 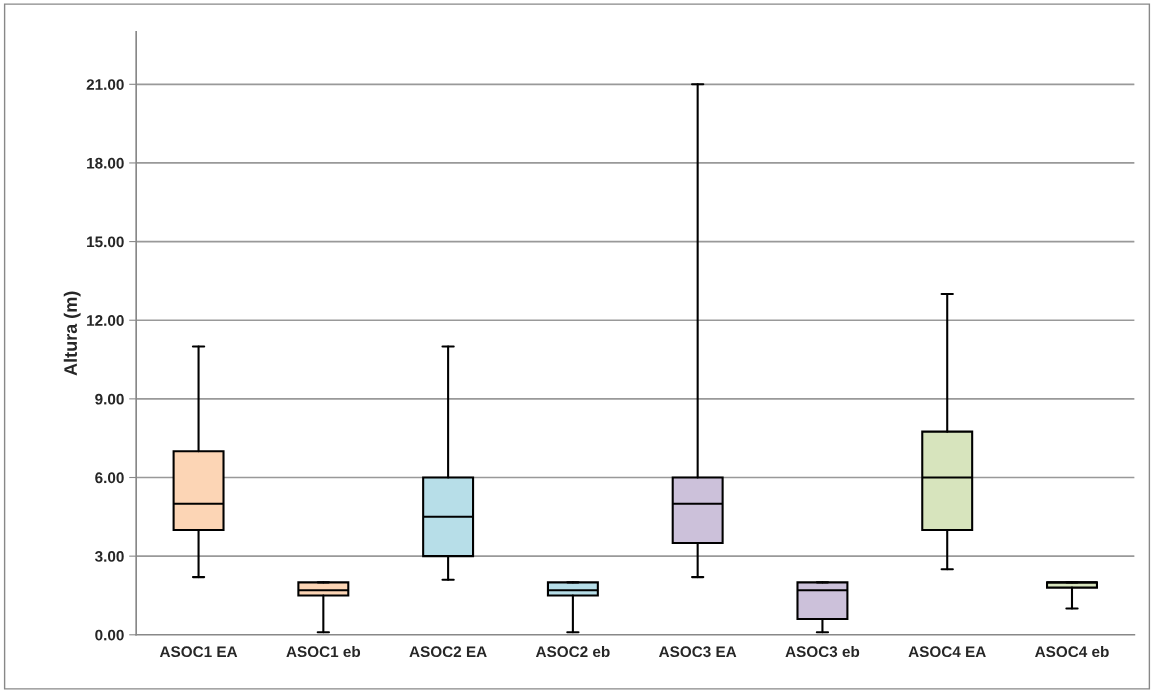 What do you see at coordinates (822, 651) in the screenshot?
I see `x-tick-label: ASOC3 eb` at bounding box center [822, 651].